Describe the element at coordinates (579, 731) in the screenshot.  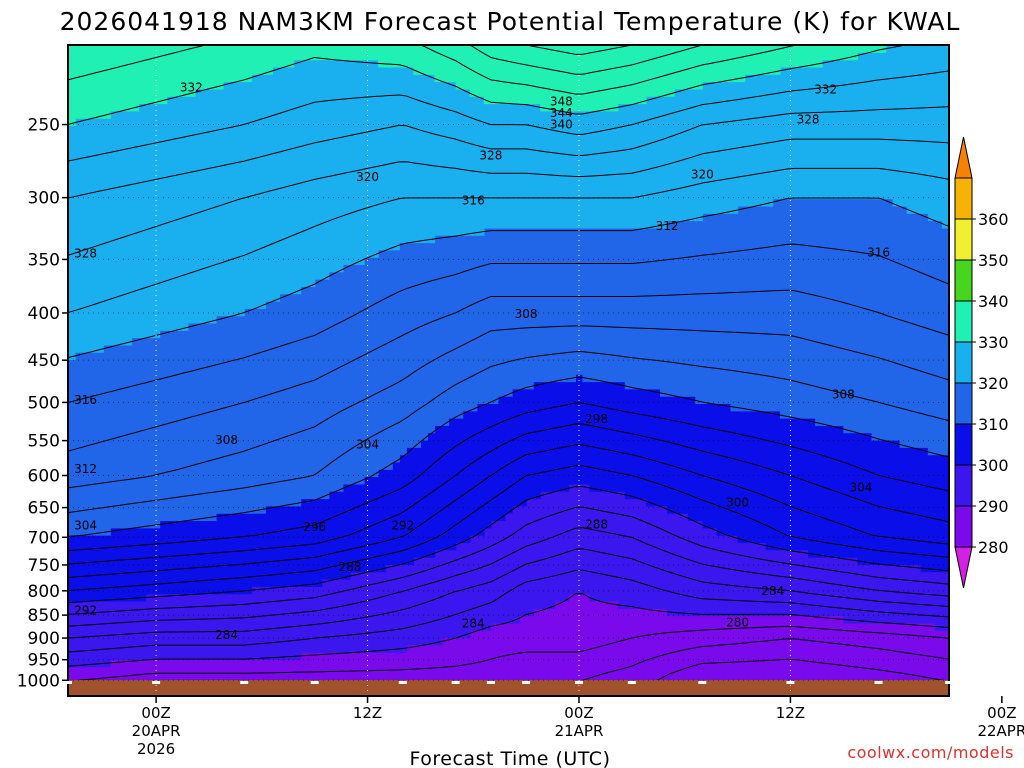
I see `x-tick-label: 21APR` at that location.